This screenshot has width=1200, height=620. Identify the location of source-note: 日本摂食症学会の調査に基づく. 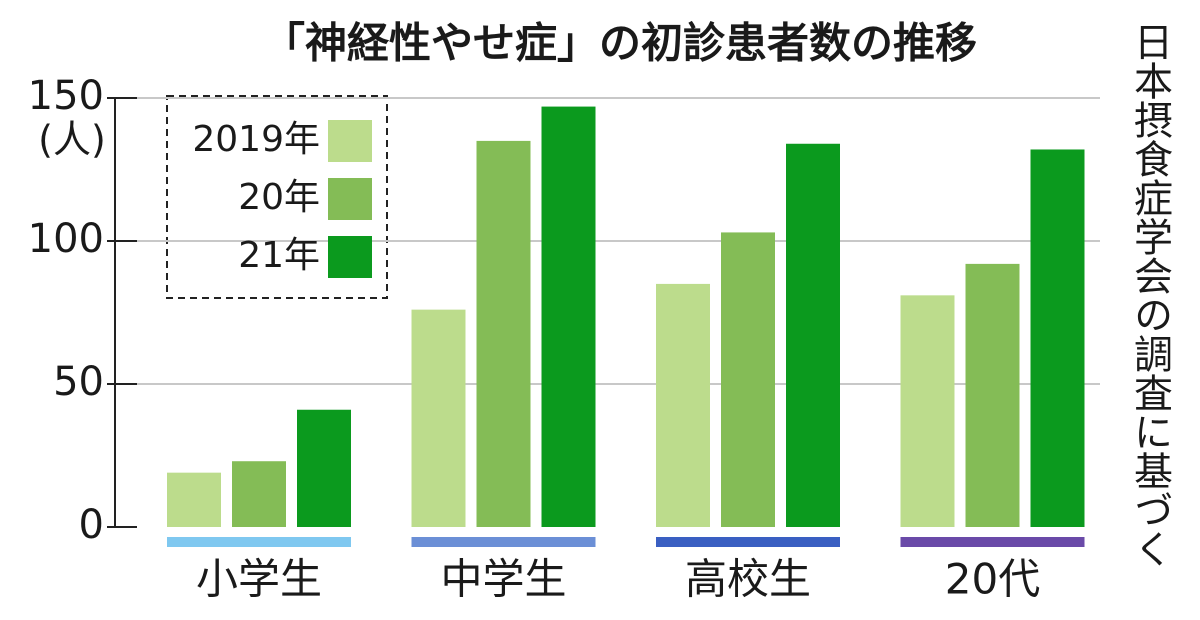
(1150, 295).